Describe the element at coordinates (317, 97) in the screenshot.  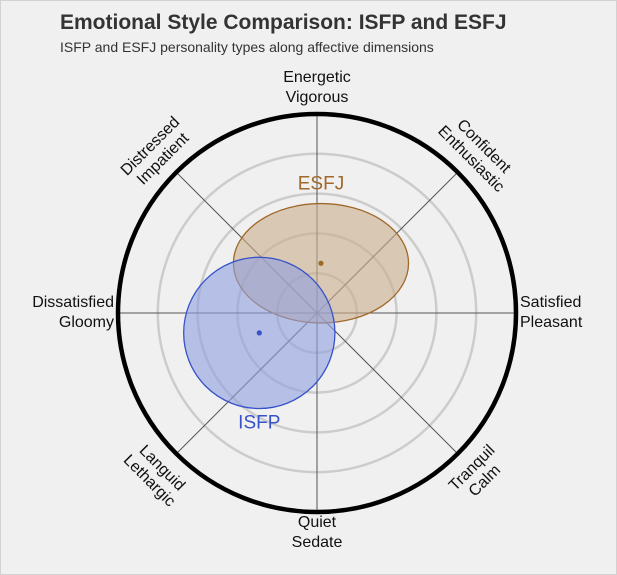
I see `axis-label-line: Vigorous` at that location.